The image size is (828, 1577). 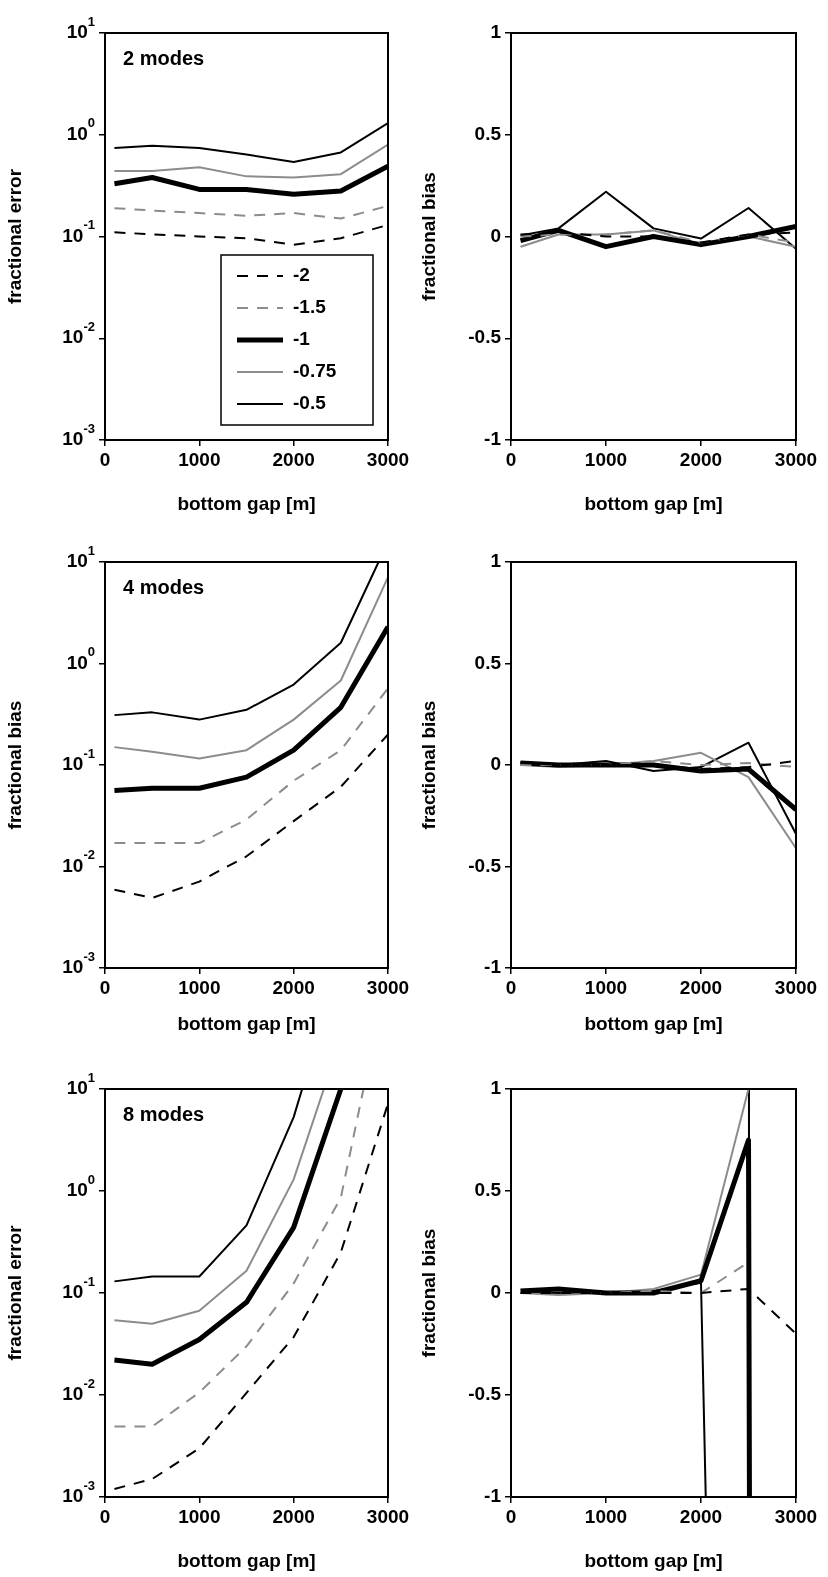 I want to click on legend-label: -1.5, so click(x=310, y=307).